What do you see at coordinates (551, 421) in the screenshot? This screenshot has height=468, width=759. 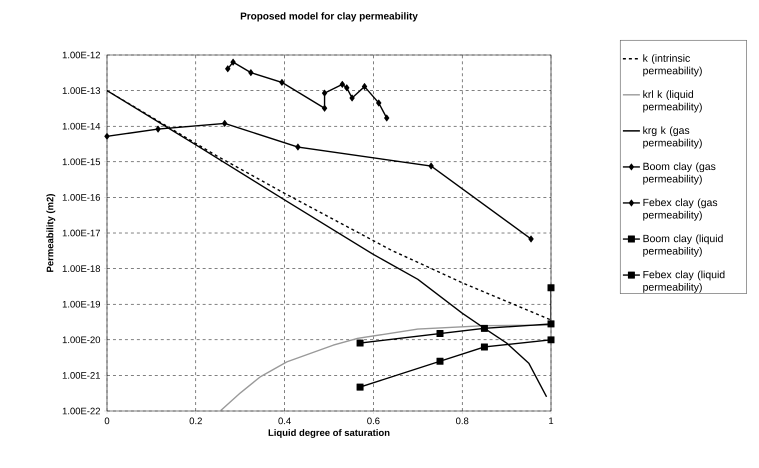 I see `x-tick-label: 1` at bounding box center [551, 421].